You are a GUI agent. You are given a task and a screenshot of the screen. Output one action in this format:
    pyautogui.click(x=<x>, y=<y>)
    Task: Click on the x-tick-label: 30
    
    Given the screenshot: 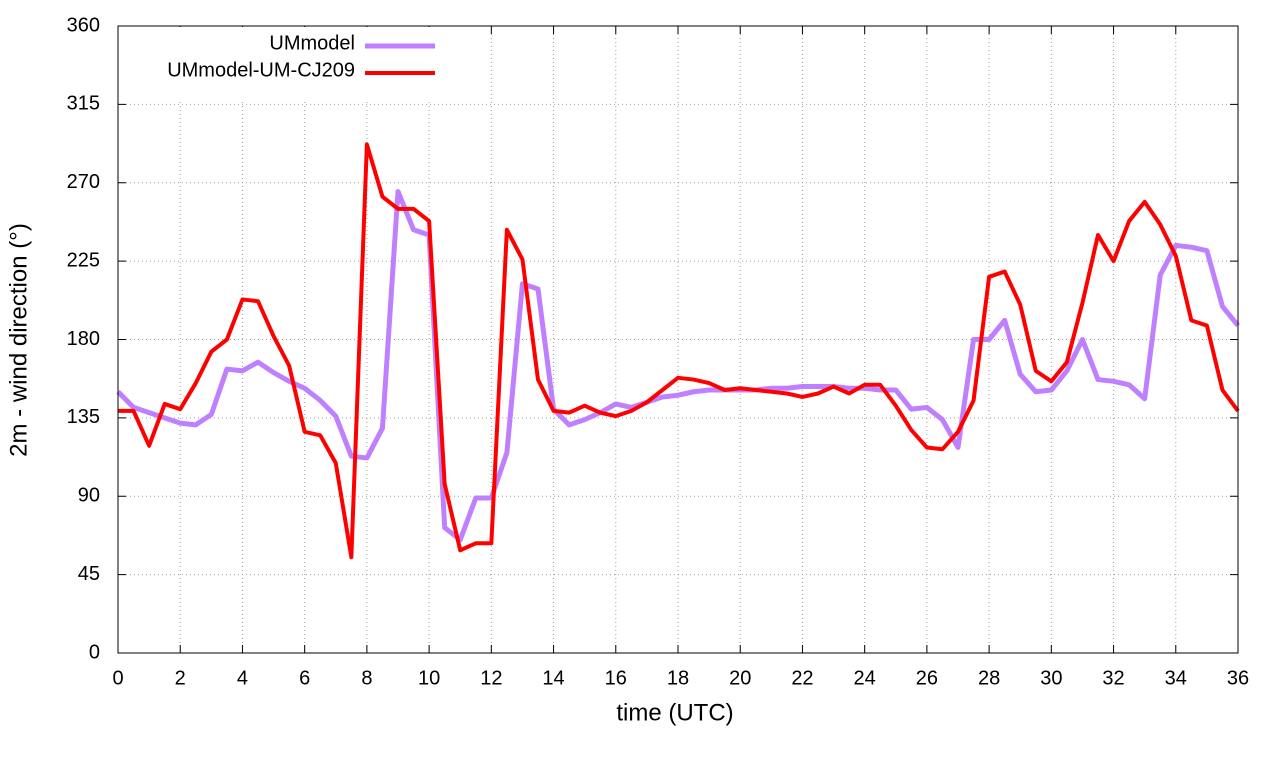 What is the action you would take?
    pyautogui.click(x=1051, y=678)
    